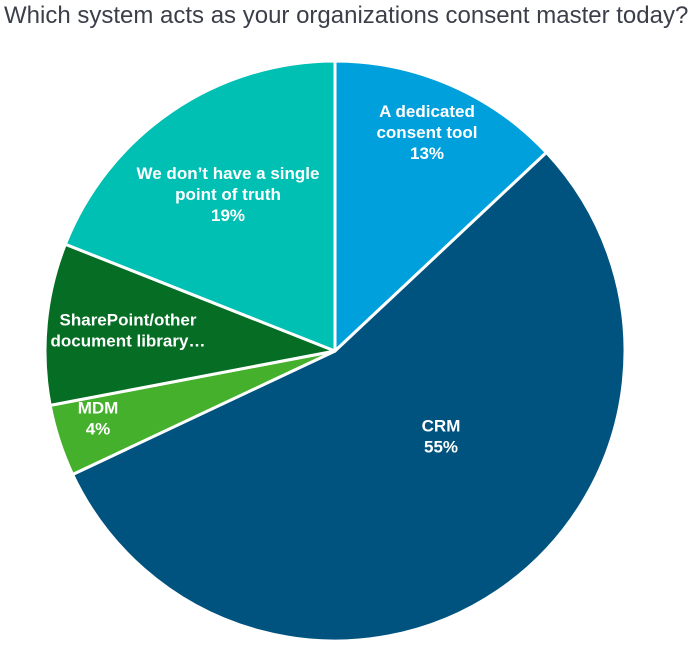 The height and width of the screenshot is (646, 691). I want to click on slice-label-mdm: MDM 4%, so click(98, 419).